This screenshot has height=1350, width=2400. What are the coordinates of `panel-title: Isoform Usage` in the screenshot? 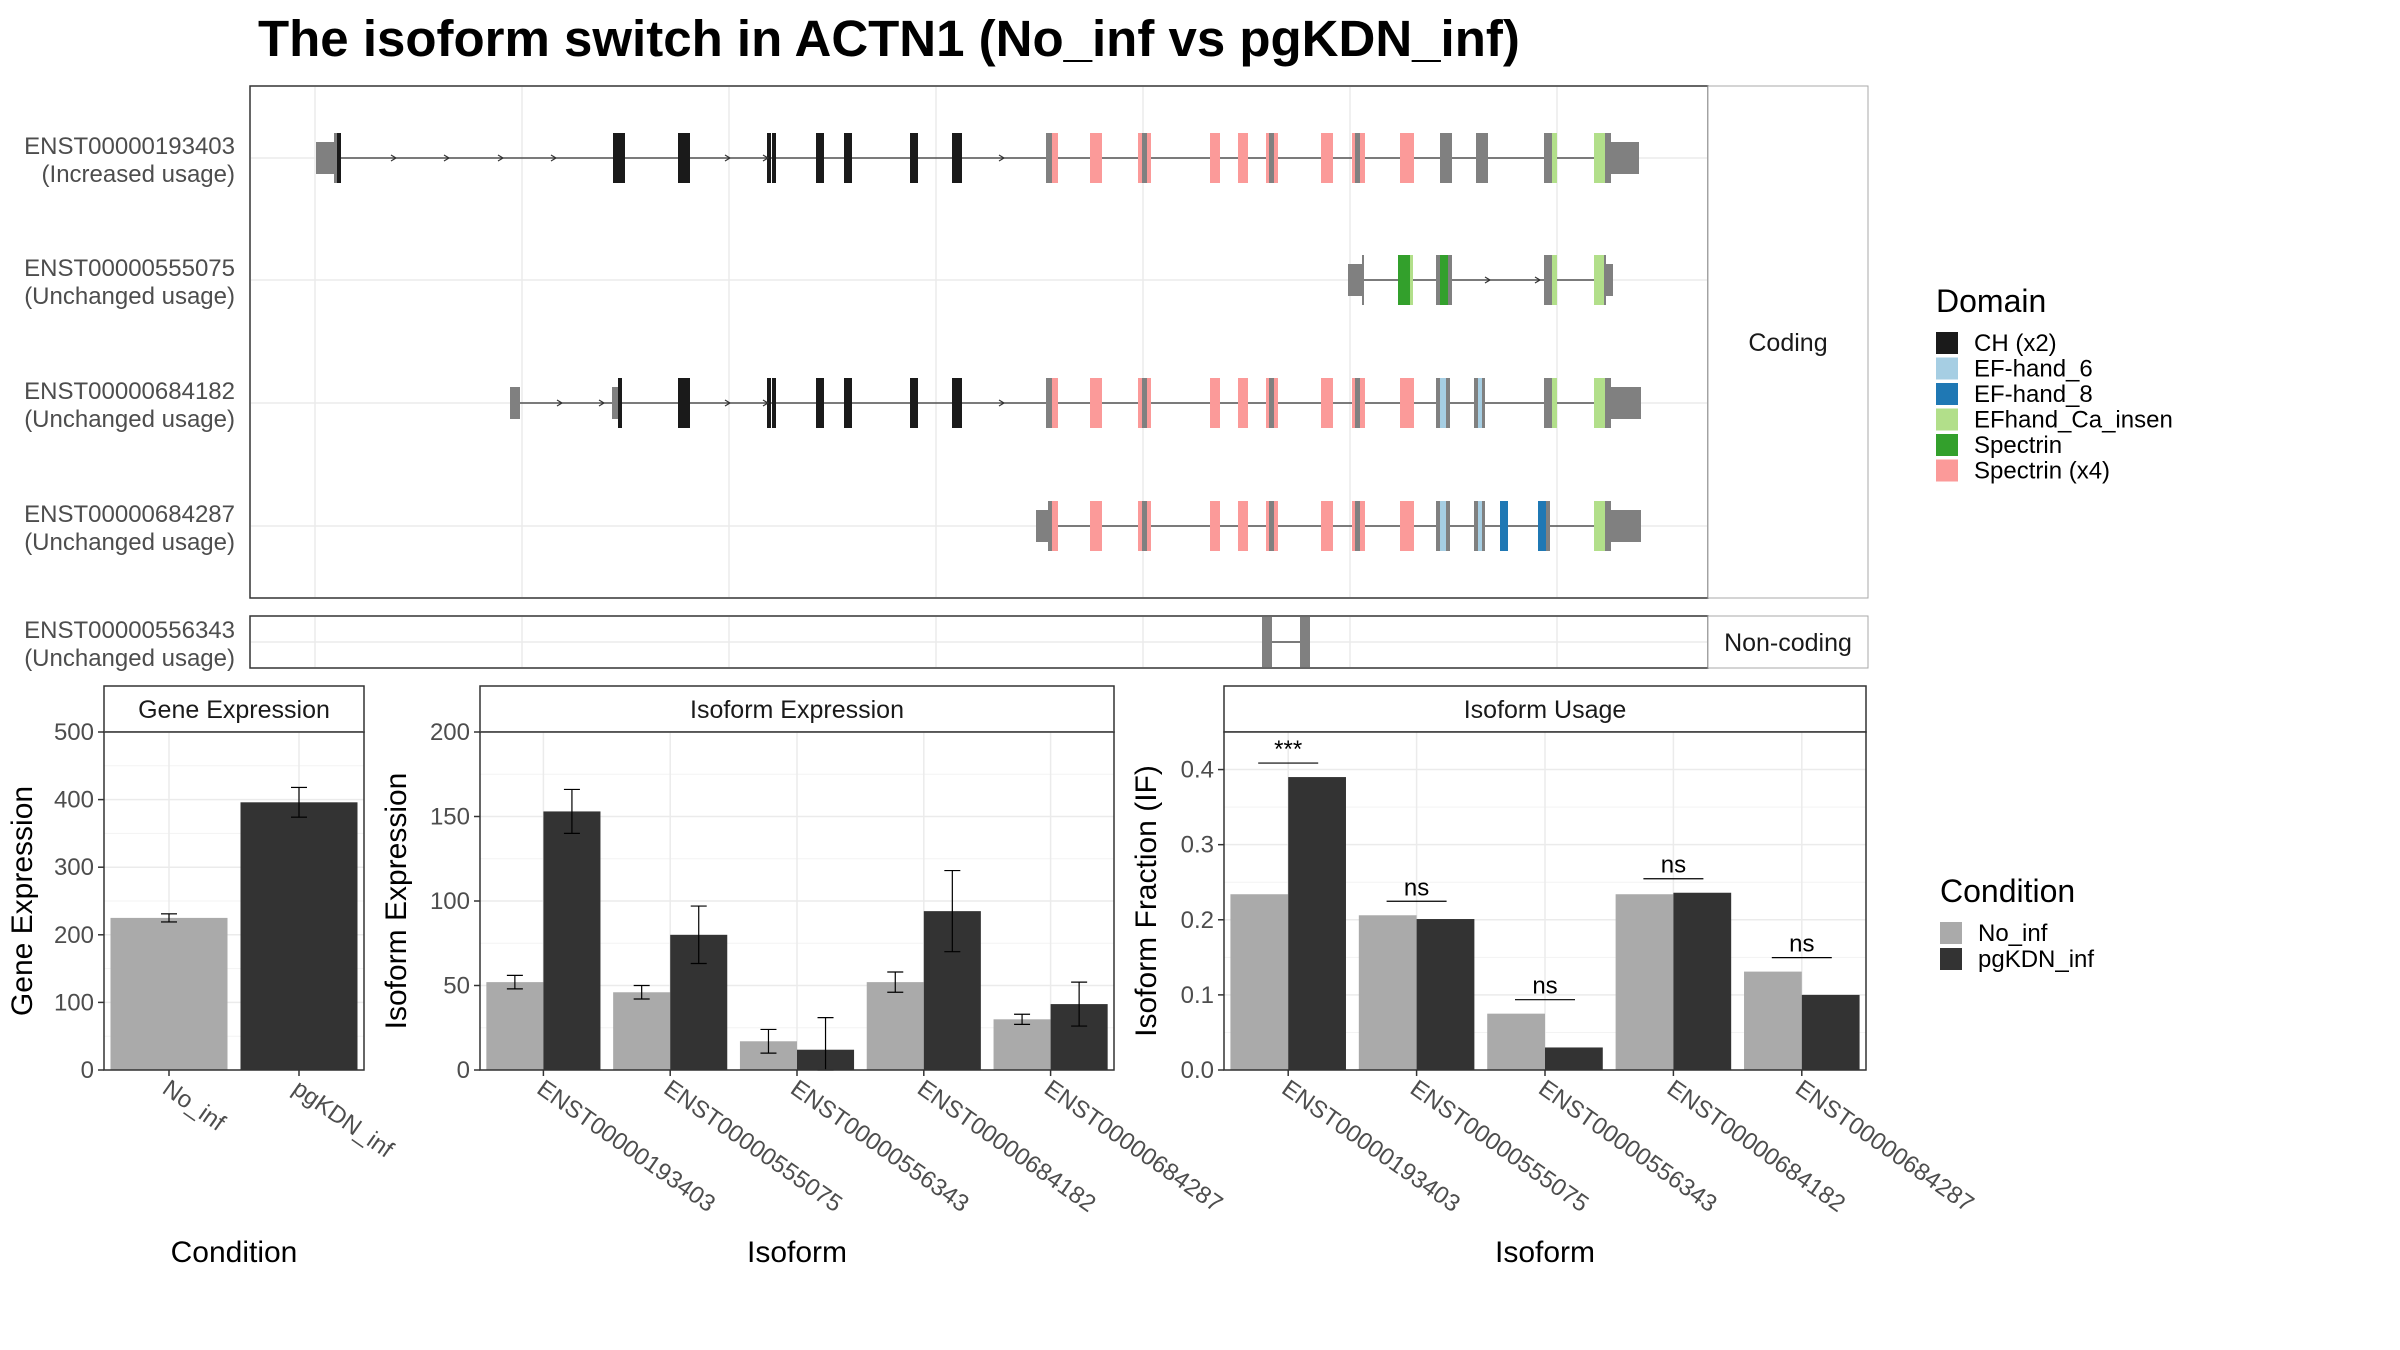 It's located at (1545, 710).